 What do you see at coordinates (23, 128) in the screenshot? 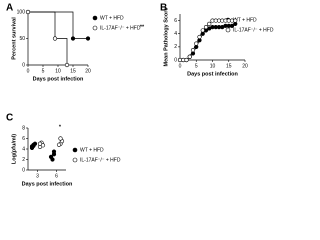
I see `y-tick-label: 8` at bounding box center [23, 128].